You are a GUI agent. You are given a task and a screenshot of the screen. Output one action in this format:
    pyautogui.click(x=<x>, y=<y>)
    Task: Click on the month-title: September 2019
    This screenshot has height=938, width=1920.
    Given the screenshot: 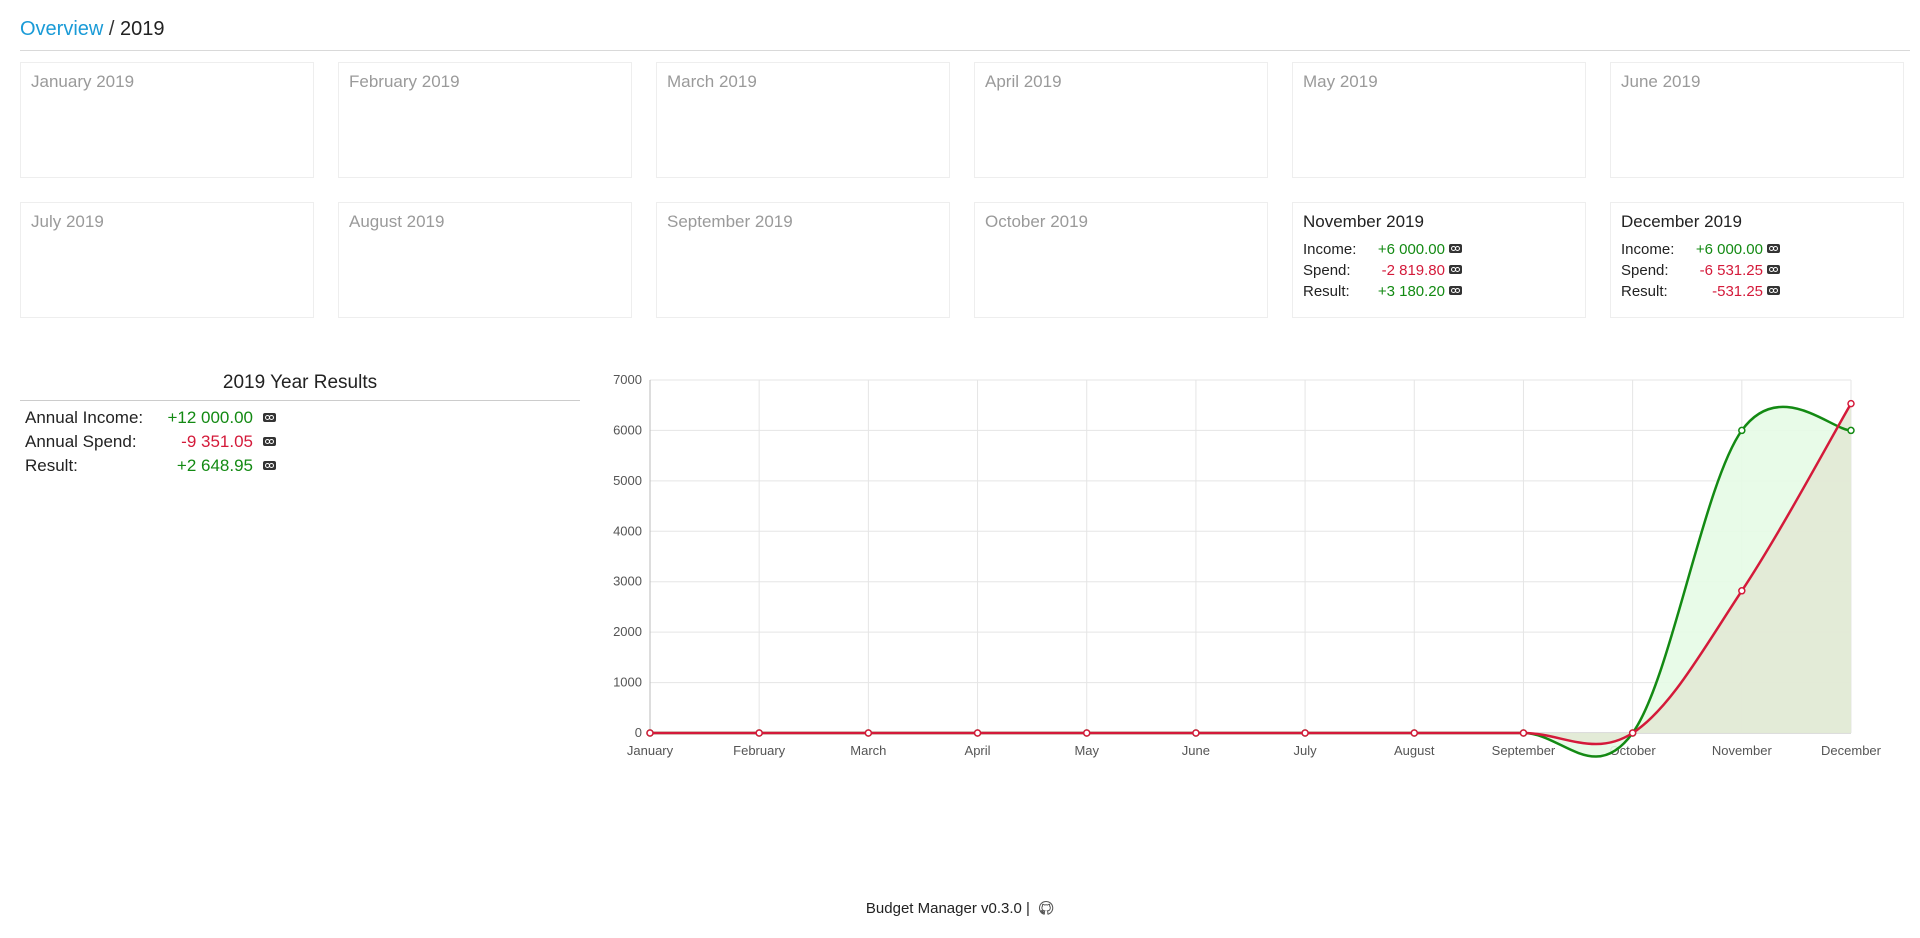 What is the action you would take?
    pyautogui.click(x=730, y=221)
    